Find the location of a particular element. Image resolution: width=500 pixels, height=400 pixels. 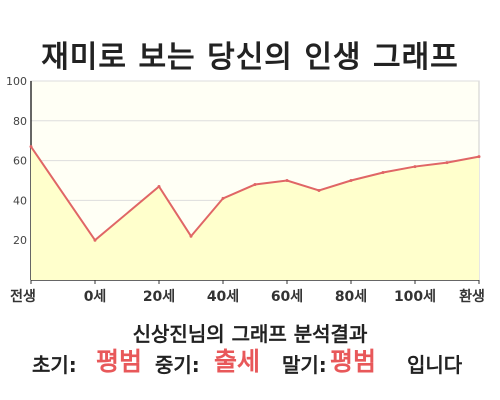

y-tick-label: 20 is located at coordinates (20, 240).